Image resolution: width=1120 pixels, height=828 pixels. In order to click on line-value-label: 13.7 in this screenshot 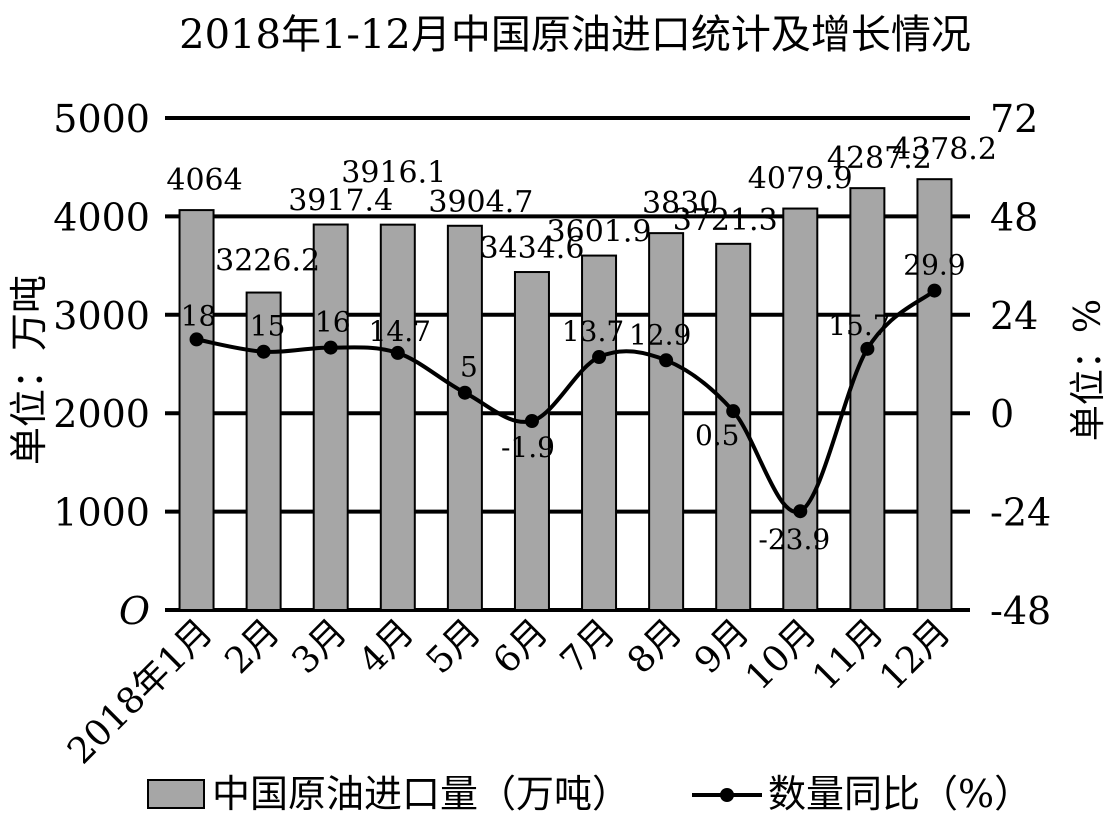, I will do `click(593, 331)`.